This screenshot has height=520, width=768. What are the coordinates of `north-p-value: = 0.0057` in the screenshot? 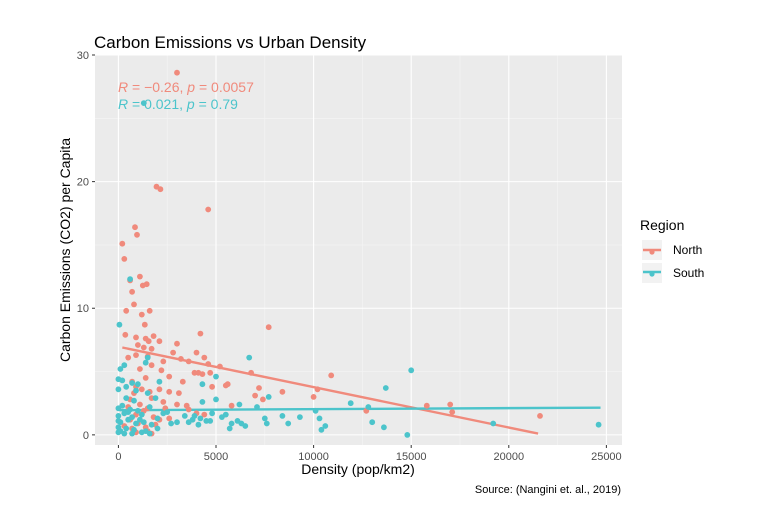 It's located at (224, 87).